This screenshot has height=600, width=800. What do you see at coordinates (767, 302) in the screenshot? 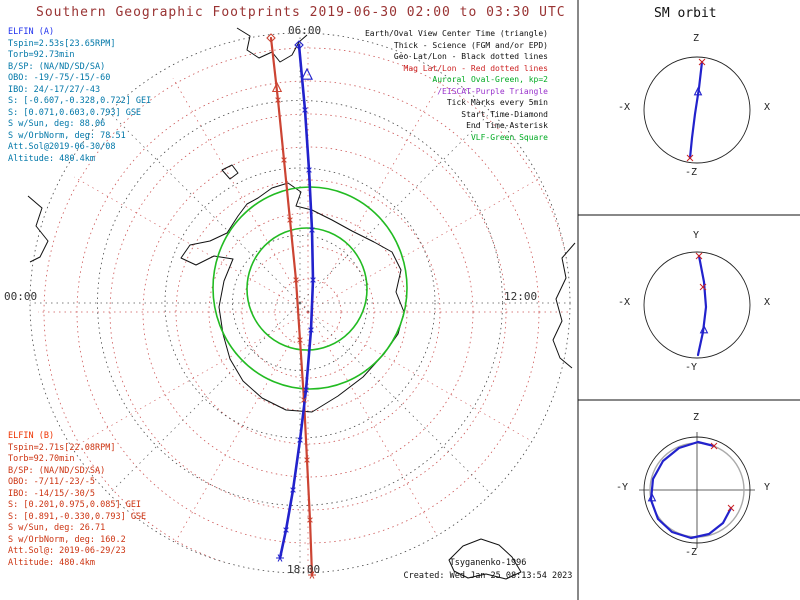
I see `sm2-axis-right: X` at bounding box center [767, 302].